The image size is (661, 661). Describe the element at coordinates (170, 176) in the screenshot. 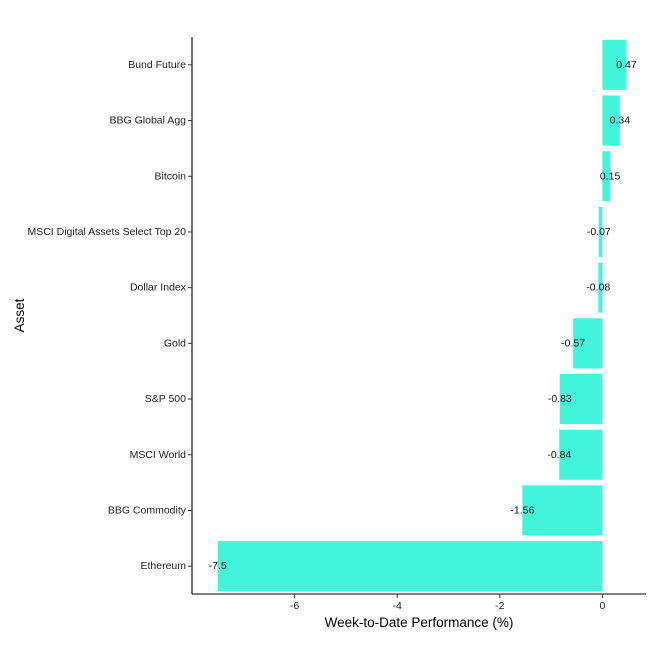

I see `y-tick-label: Bitcoin` at that location.